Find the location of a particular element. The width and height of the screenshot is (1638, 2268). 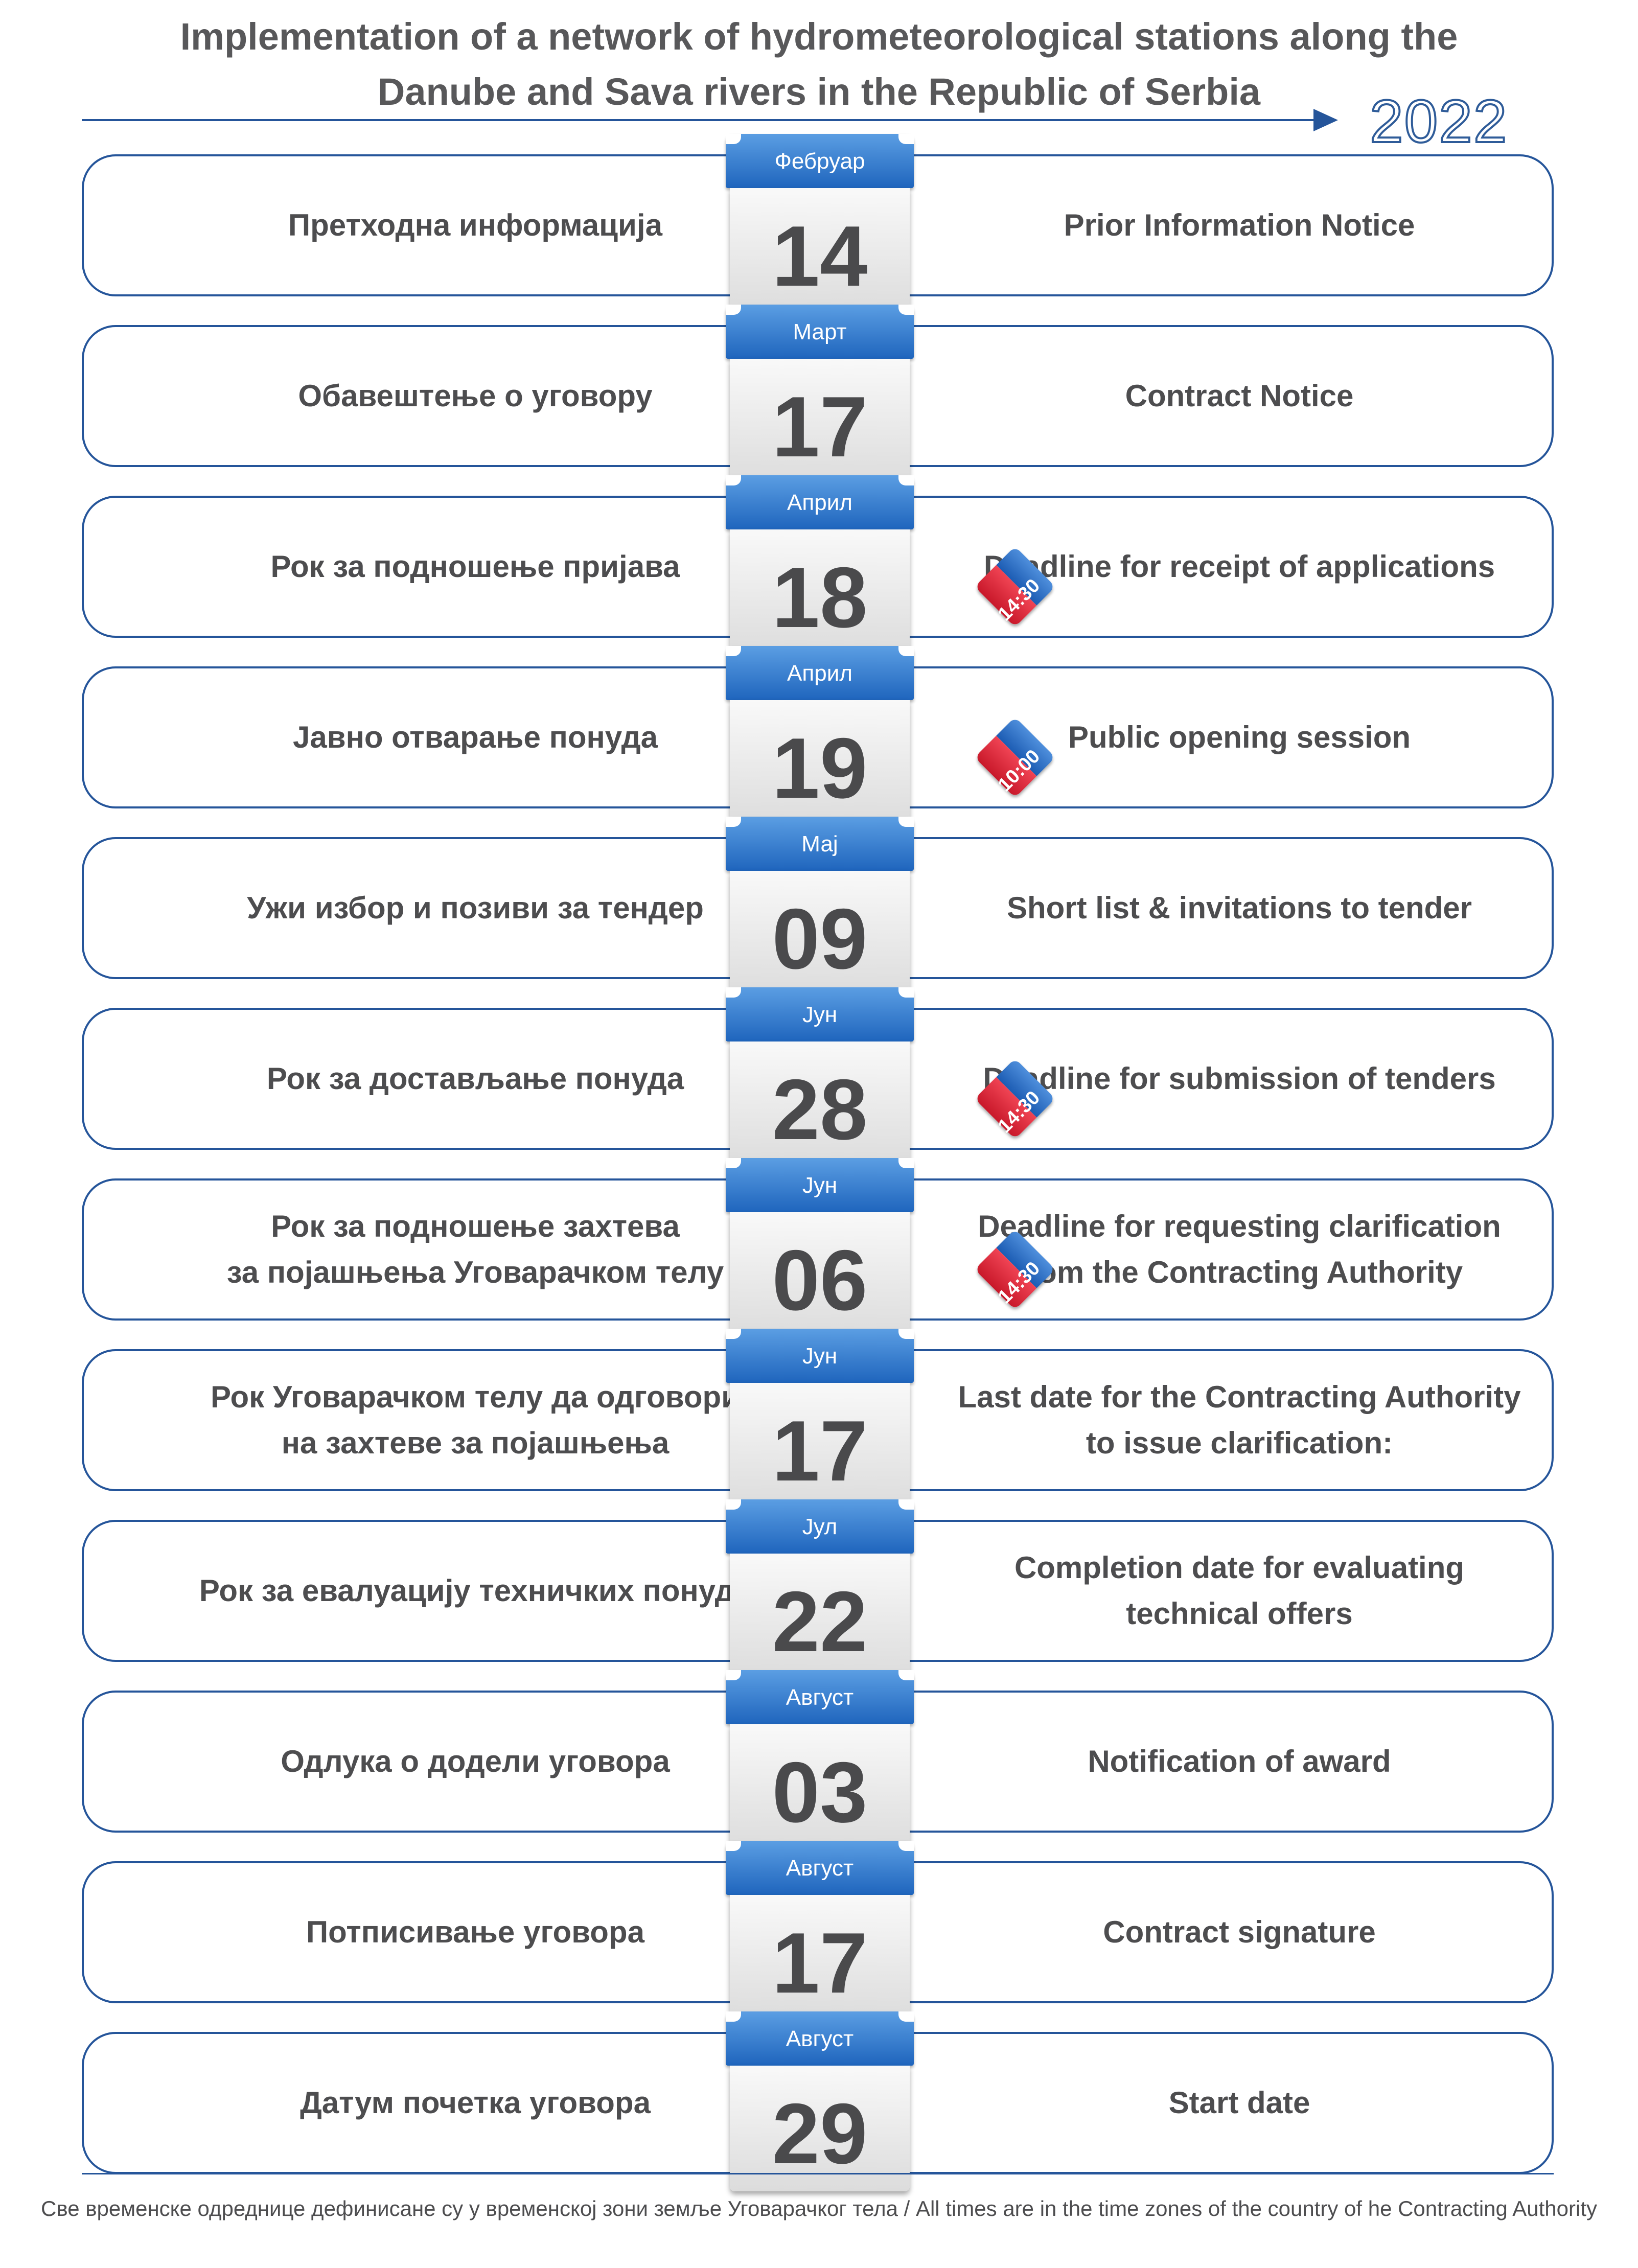

calendar-page: 06 is located at coordinates (820, 1275).